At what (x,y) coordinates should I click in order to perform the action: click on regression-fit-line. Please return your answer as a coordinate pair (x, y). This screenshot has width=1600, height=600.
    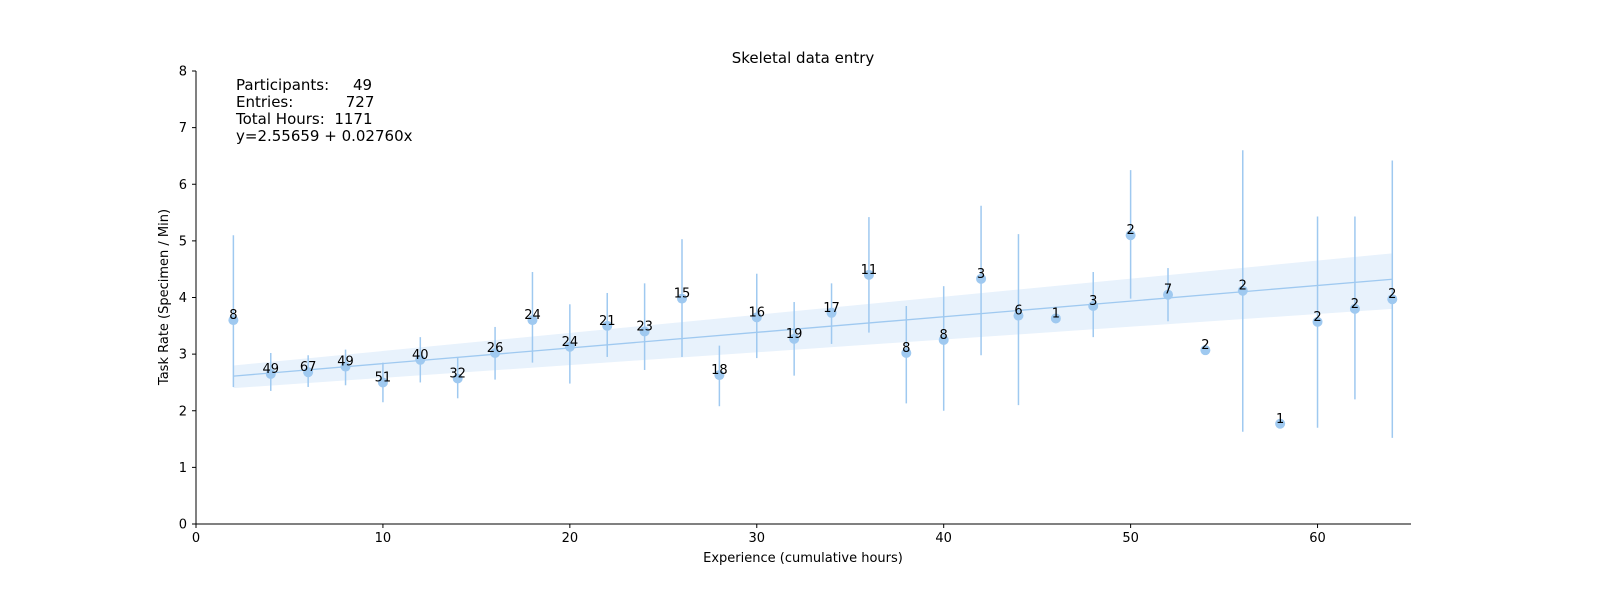
    Looking at the image, I should click on (813, 327).